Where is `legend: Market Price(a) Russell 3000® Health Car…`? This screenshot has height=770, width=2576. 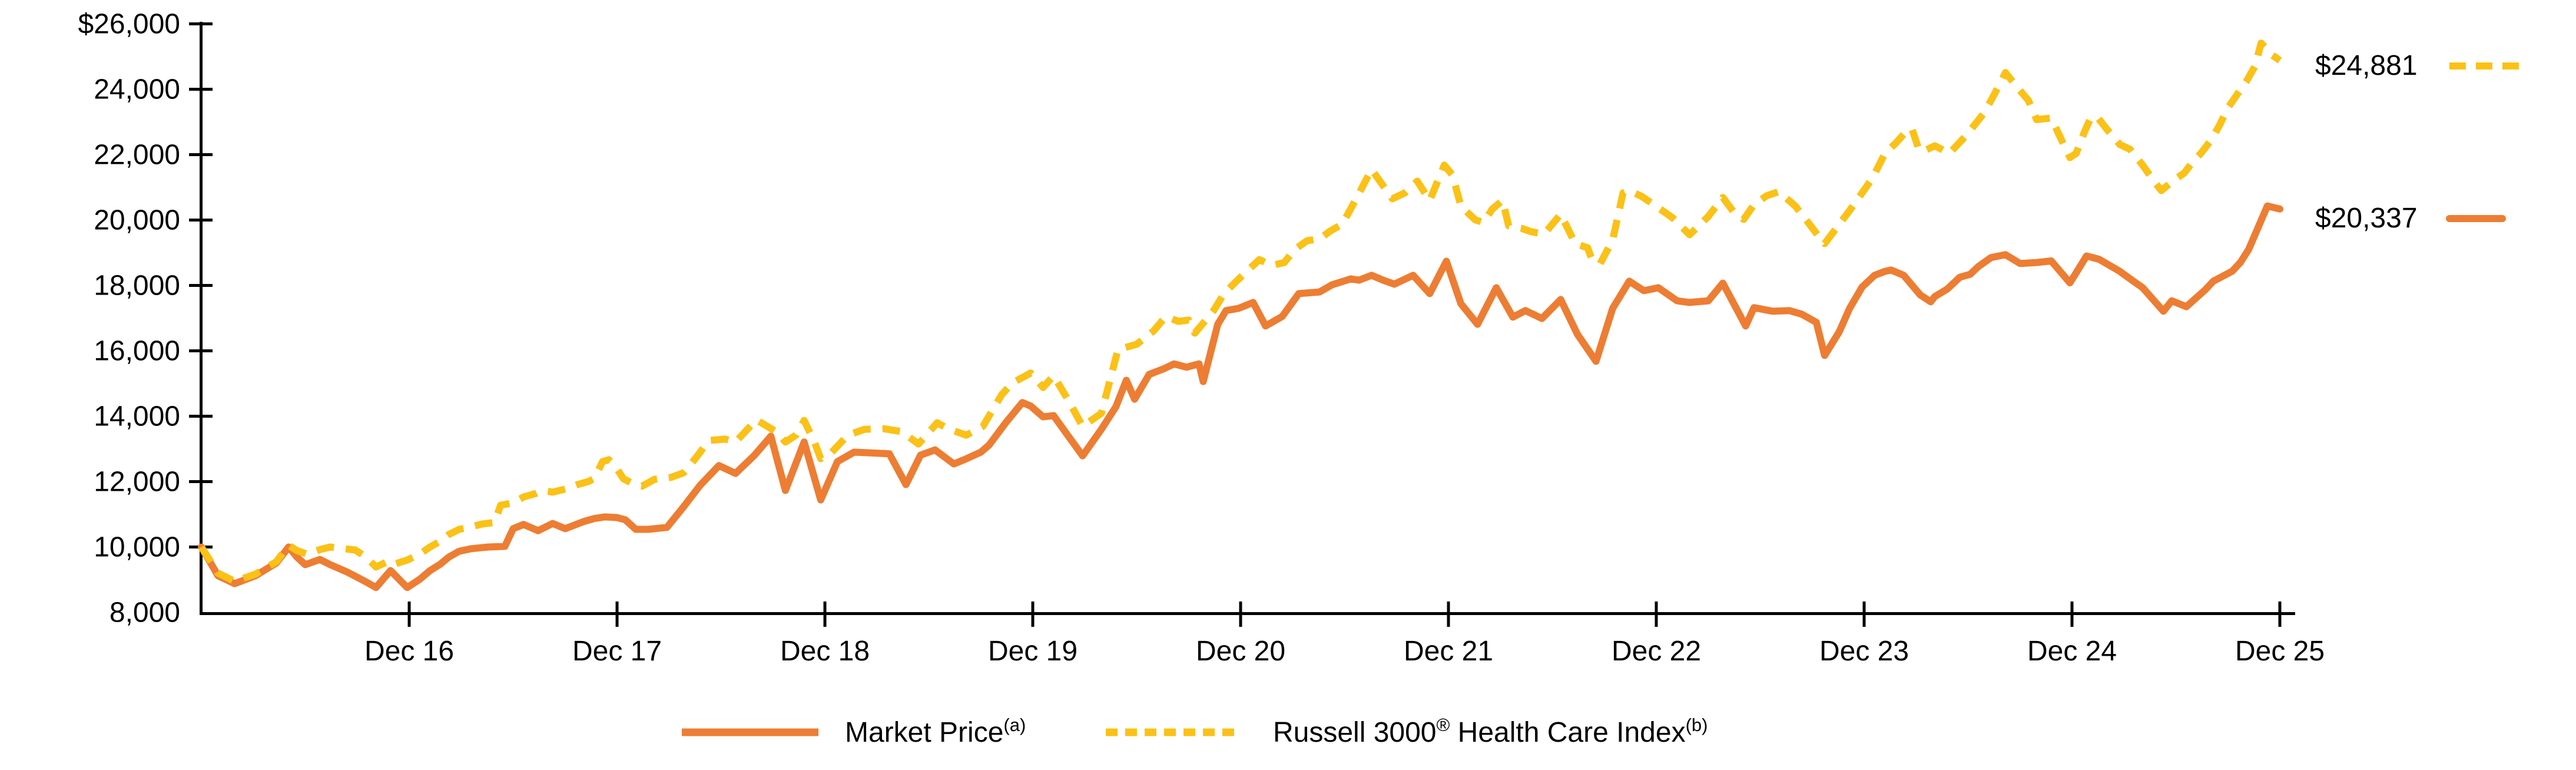
legend: Market Price(a) Russell 3000® Health Car… is located at coordinates (1195, 732).